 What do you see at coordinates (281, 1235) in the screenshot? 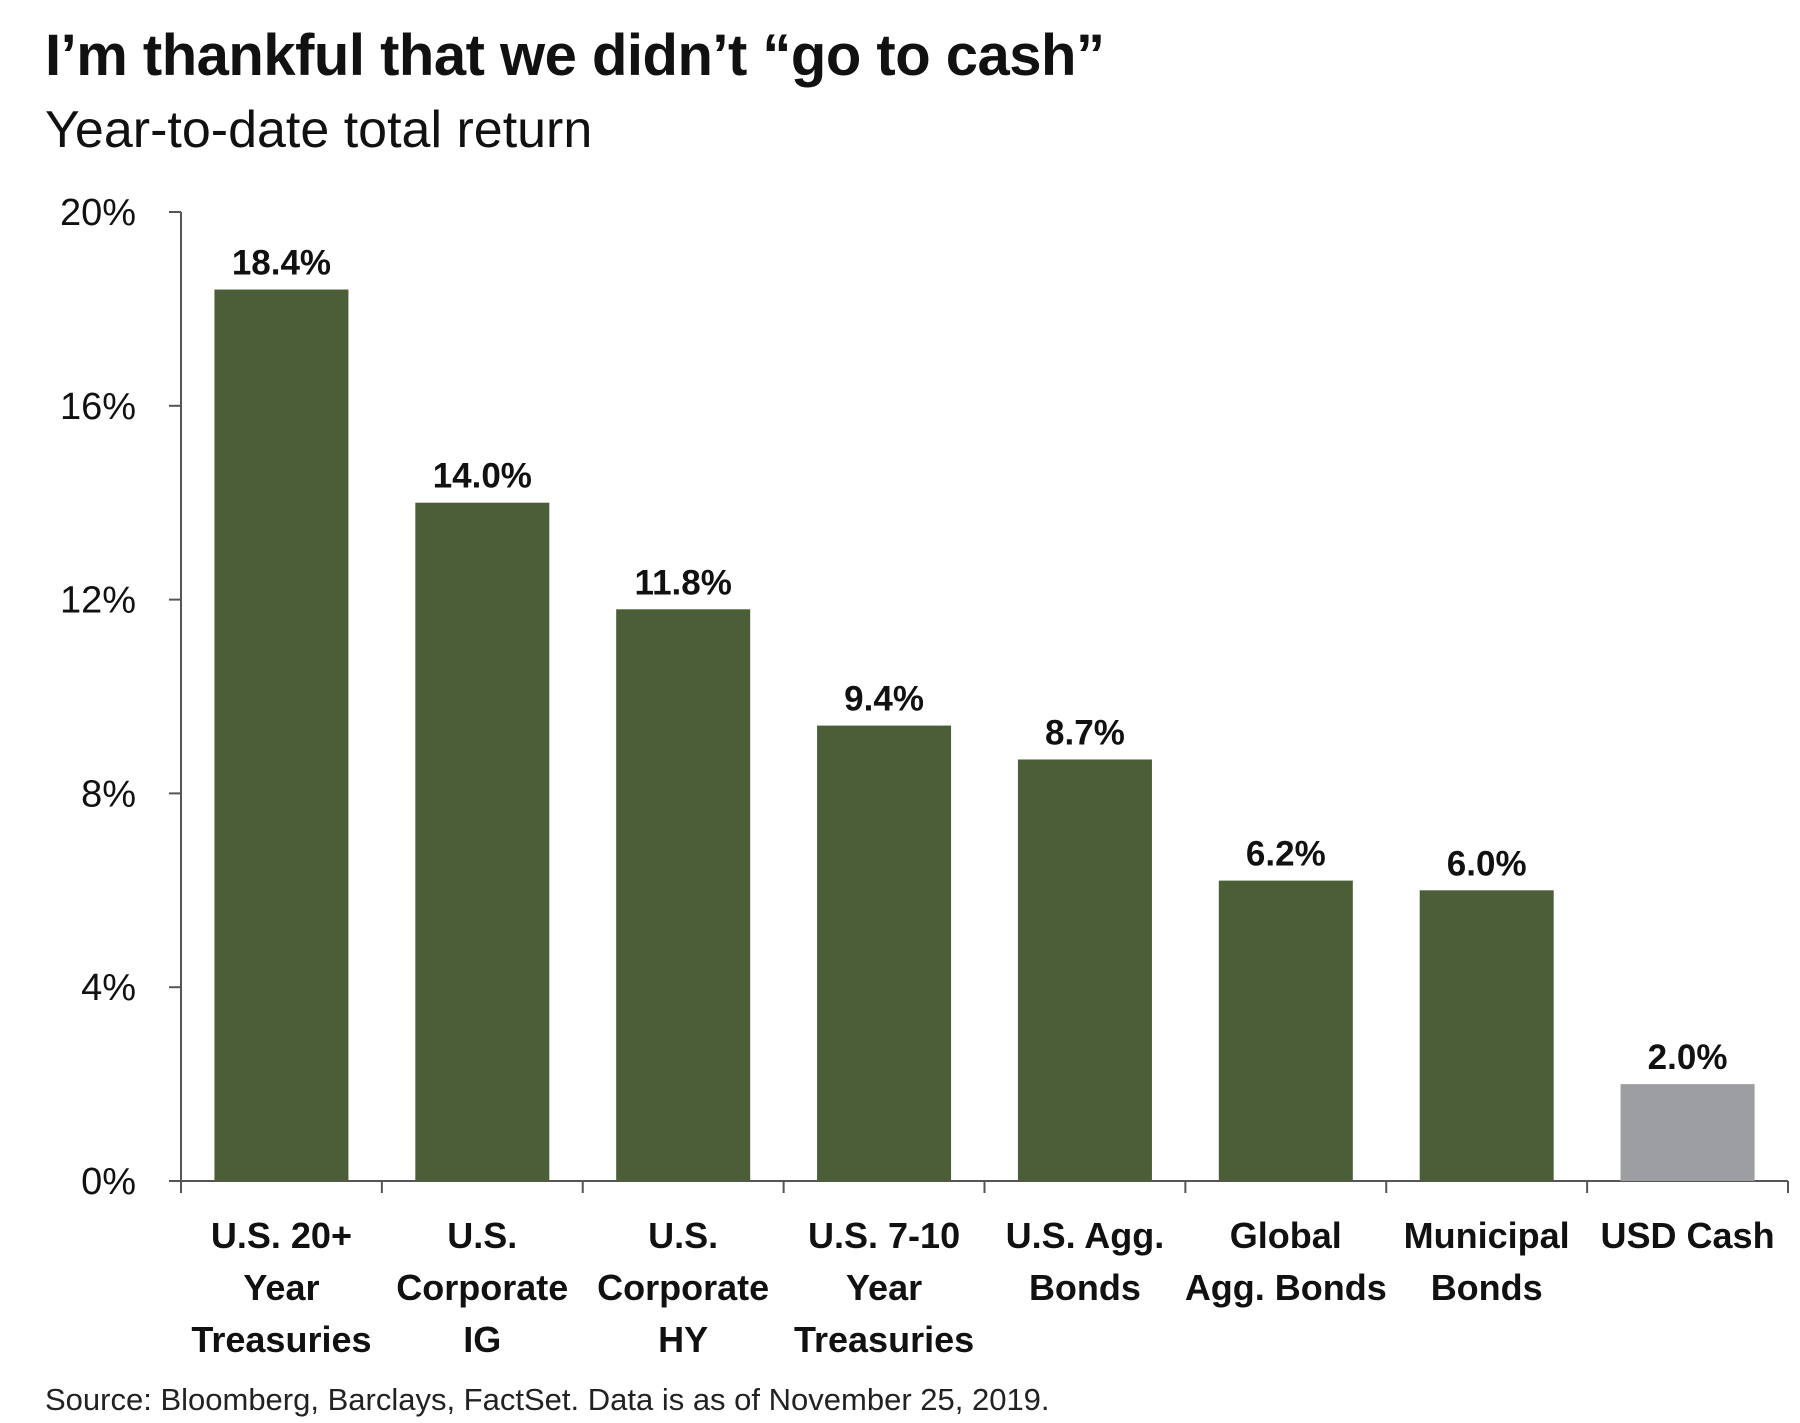
I see `category-label-line: U.S. 20+` at bounding box center [281, 1235].